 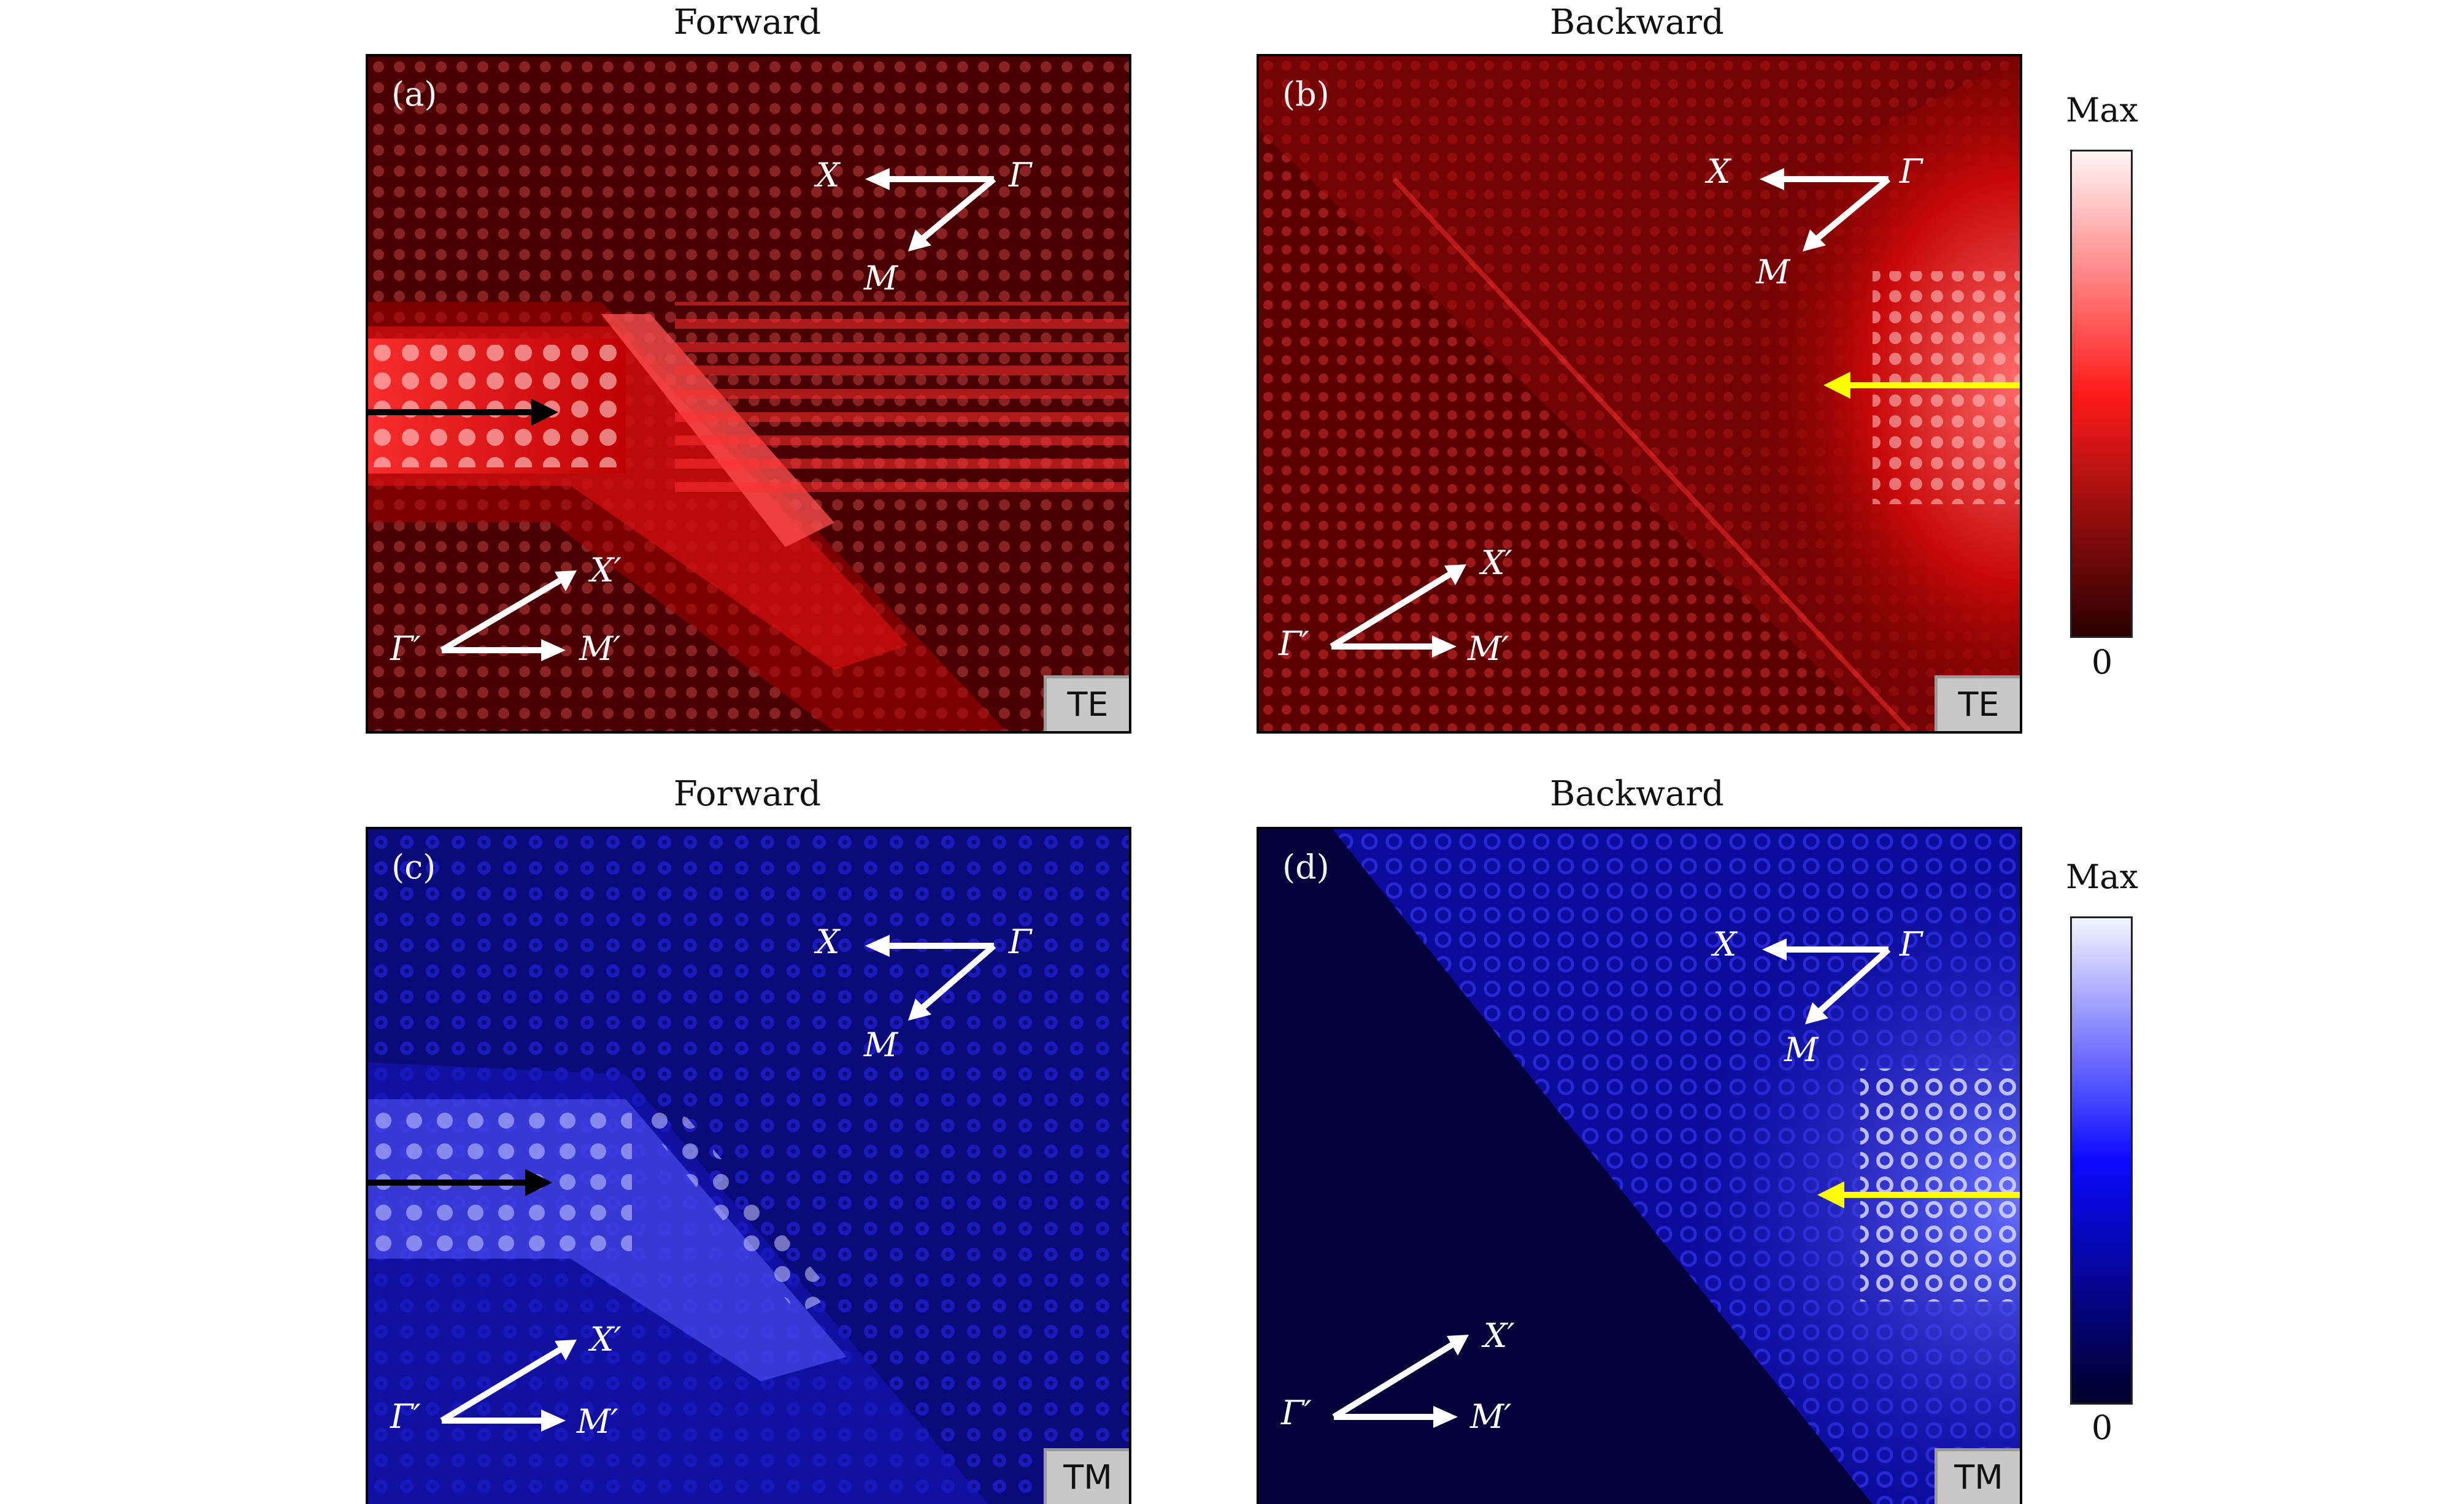 I want to click on colorbar-tm-max-label: Max, so click(x=2102, y=877).